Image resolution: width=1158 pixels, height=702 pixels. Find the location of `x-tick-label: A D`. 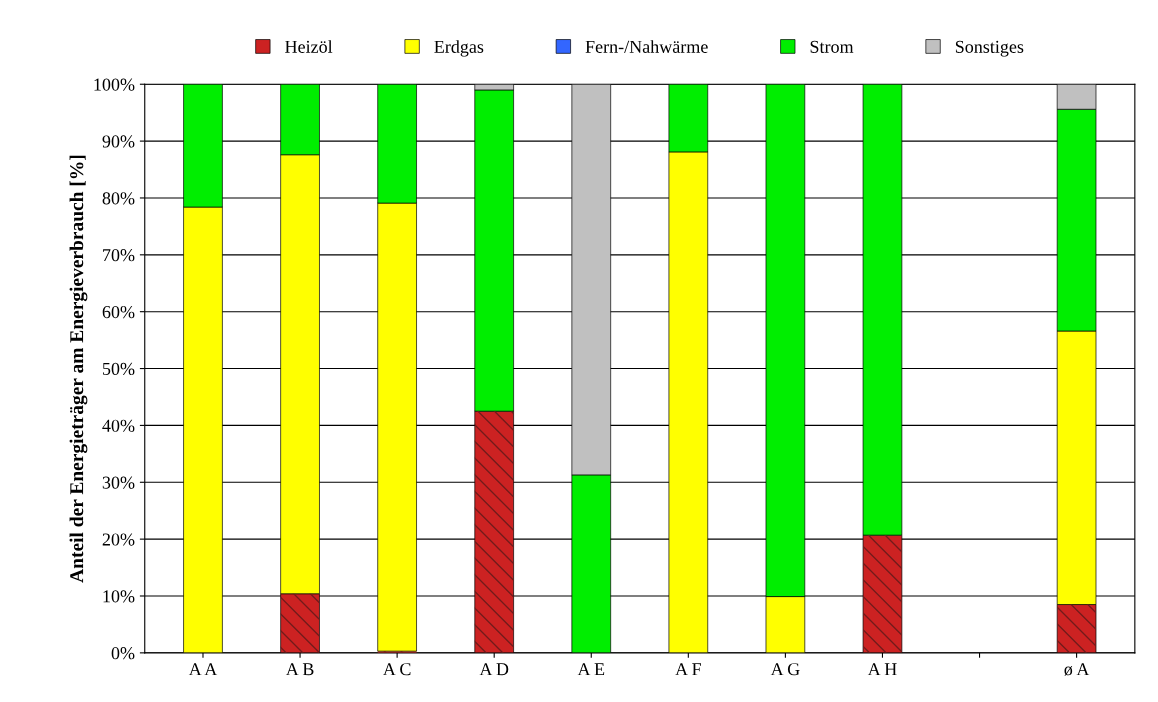

x-tick-label: A D is located at coordinates (494, 669).